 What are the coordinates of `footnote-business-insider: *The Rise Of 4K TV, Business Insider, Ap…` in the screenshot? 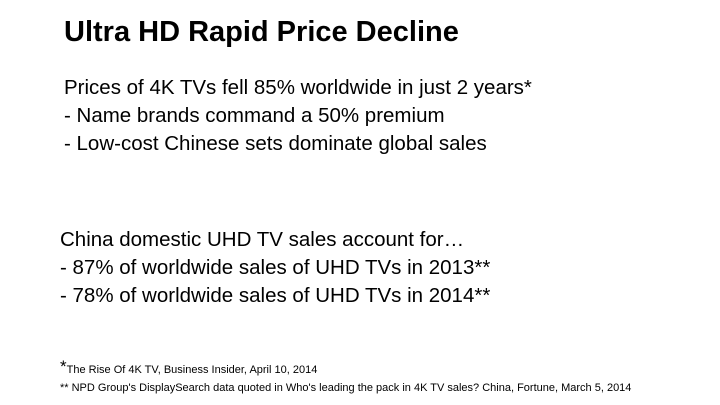 It's located at (189, 367).